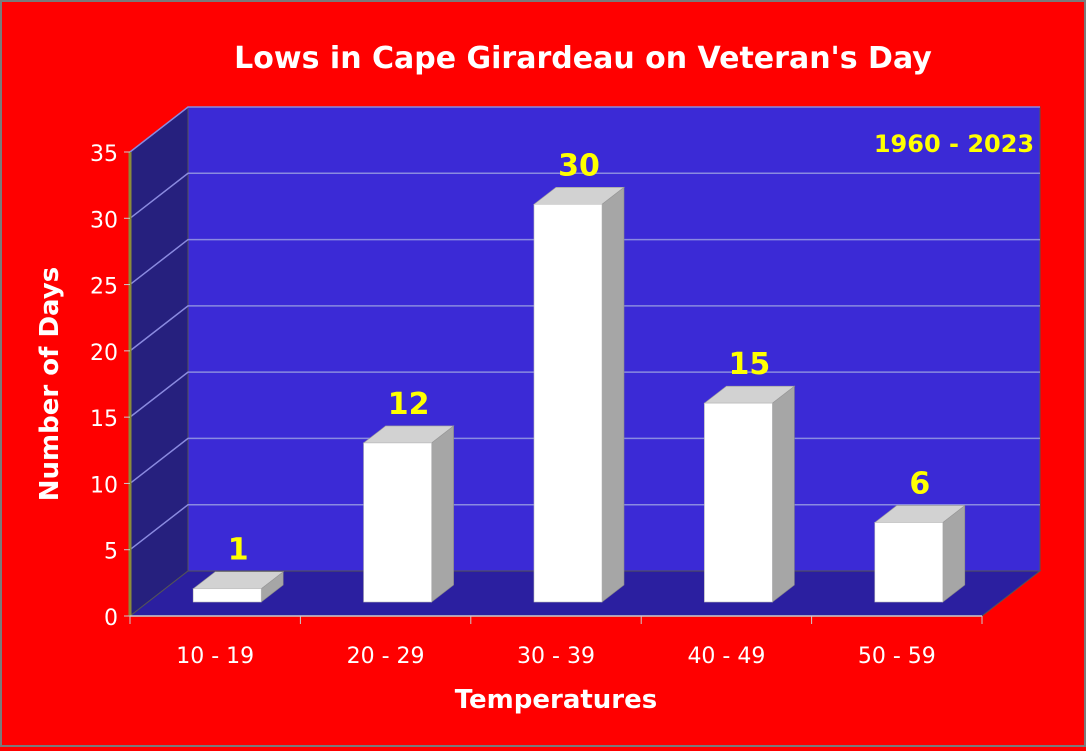  I want to click on period-annotation: 1960 - 2023, so click(954, 144).